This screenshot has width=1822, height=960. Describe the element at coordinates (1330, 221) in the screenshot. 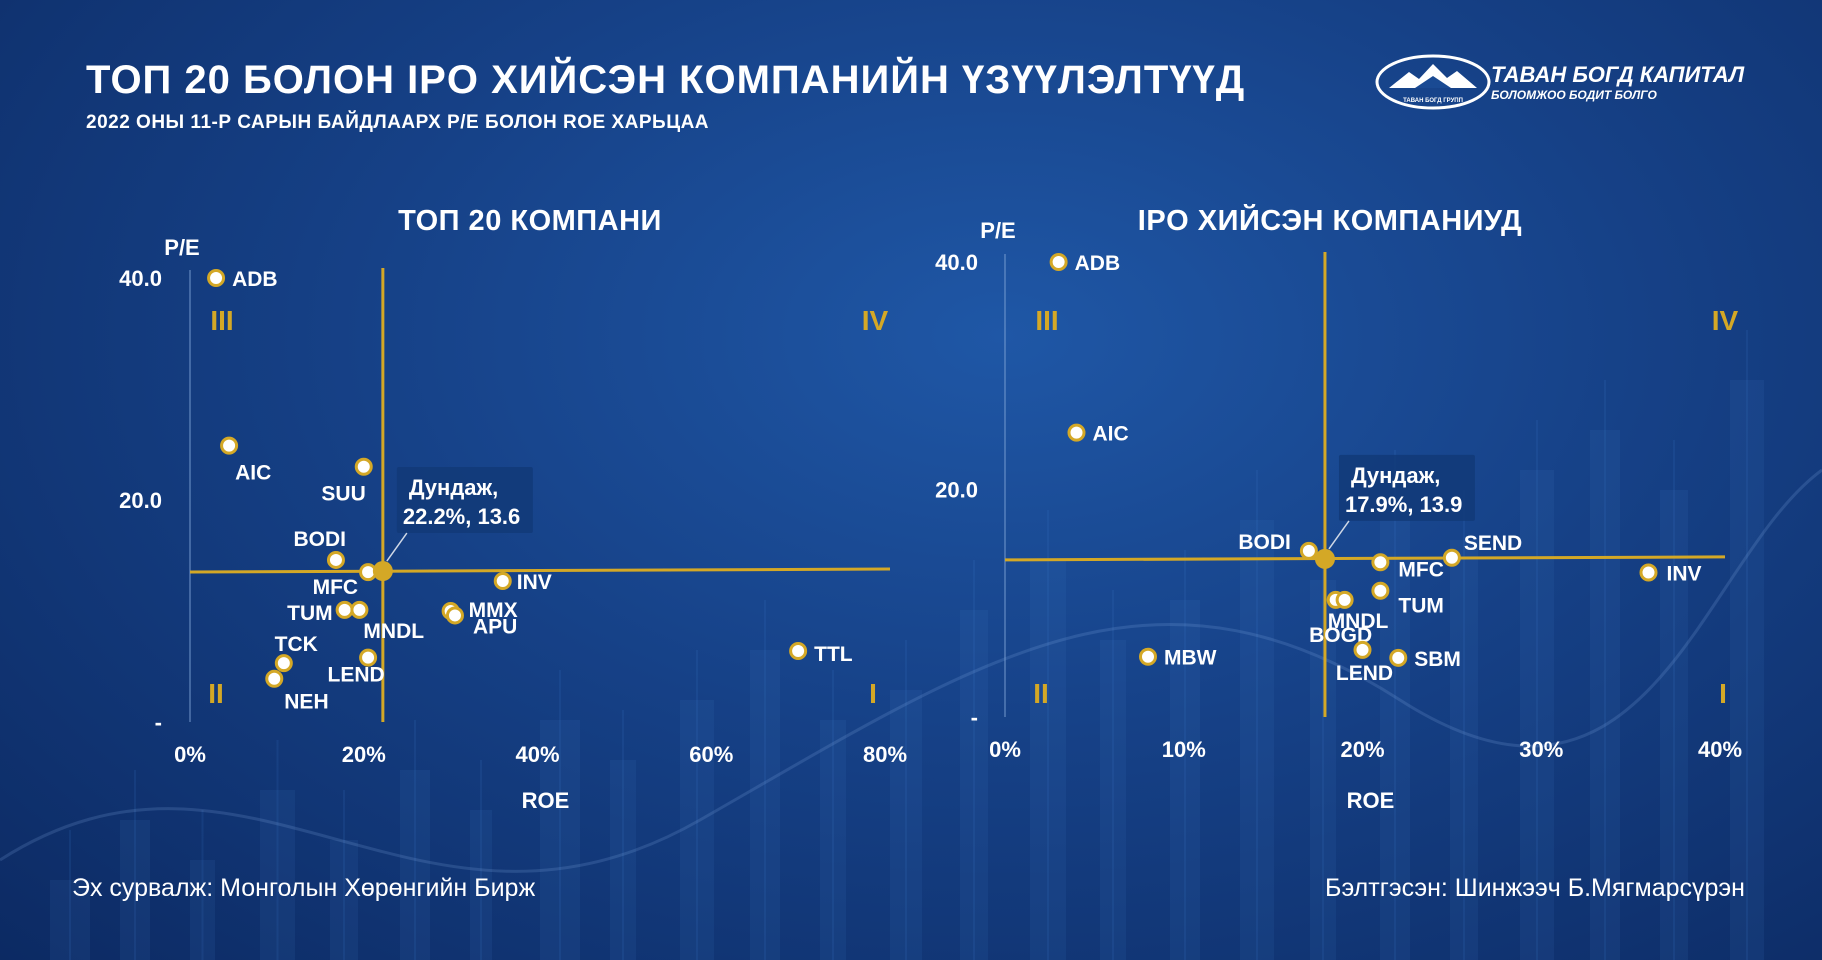

I see `chart-title-ipo: IPO ХИЙСЭН КОМПАНИУД` at that location.